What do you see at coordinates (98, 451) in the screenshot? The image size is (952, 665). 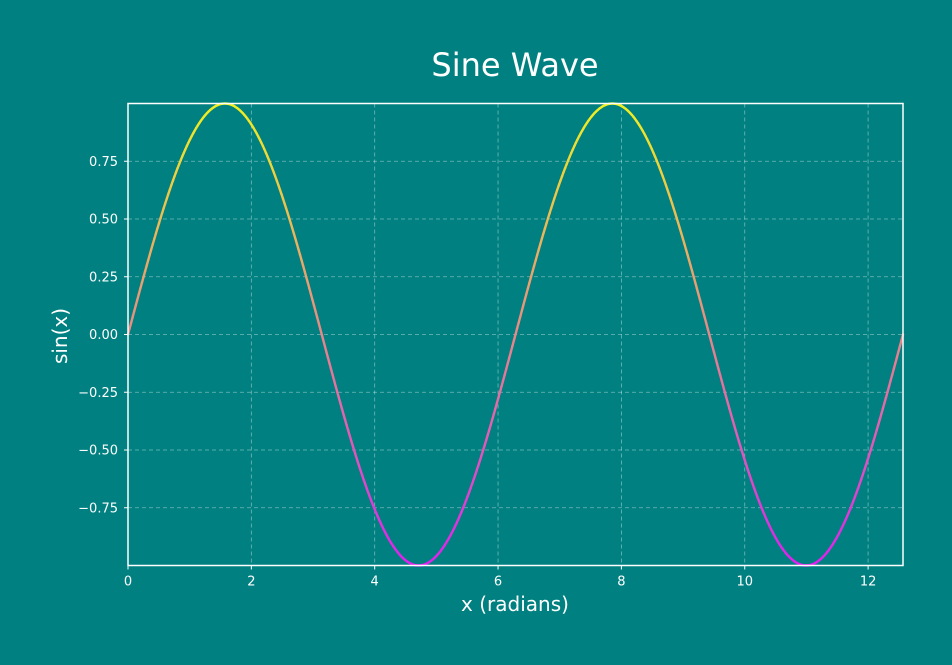 I see `y-tick-label: −0.50` at bounding box center [98, 451].